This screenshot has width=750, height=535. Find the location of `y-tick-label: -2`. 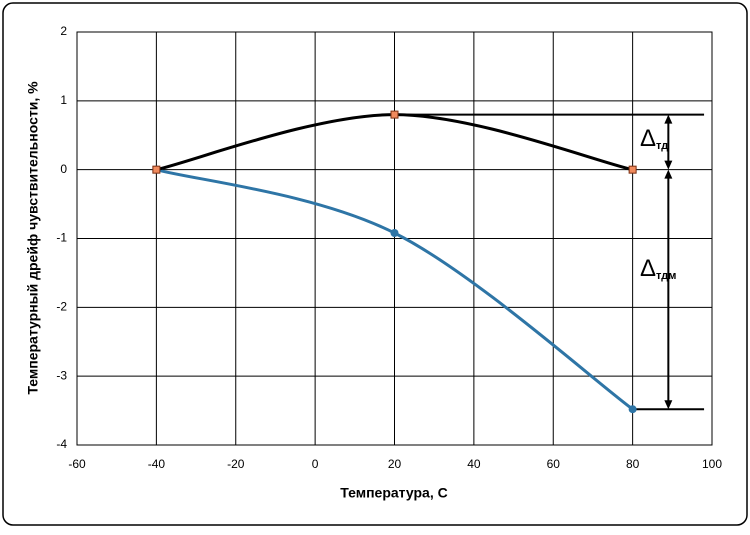

y-tick-label: -2 is located at coordinates (61, 307).